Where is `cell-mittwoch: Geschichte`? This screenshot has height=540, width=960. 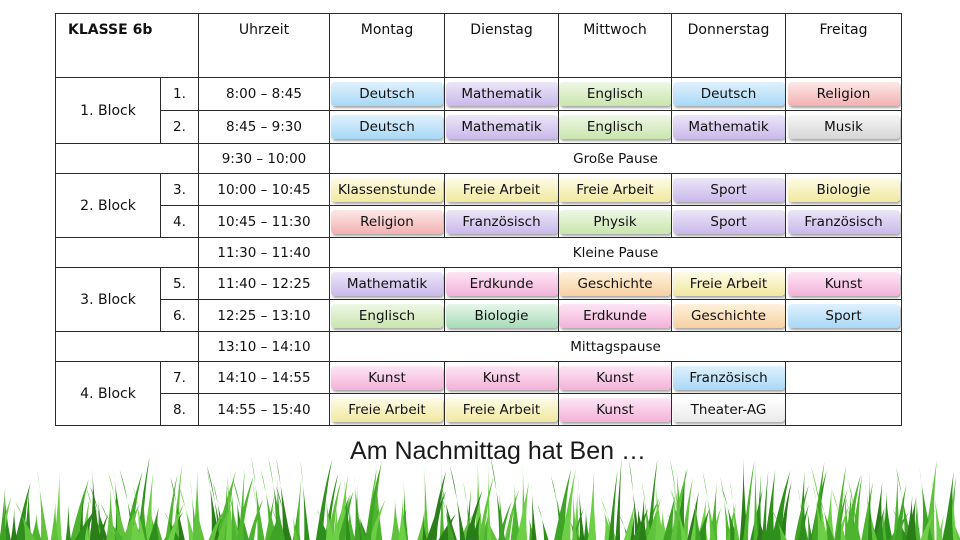 cell-mittwoch: Geschichte is located at coordinates (615, 283).